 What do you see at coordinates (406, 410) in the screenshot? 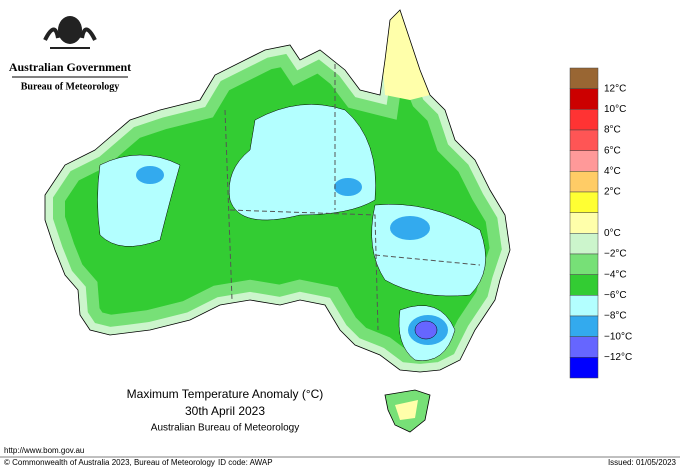
I see `tasmania-zone` at bounding box center [406, 410].